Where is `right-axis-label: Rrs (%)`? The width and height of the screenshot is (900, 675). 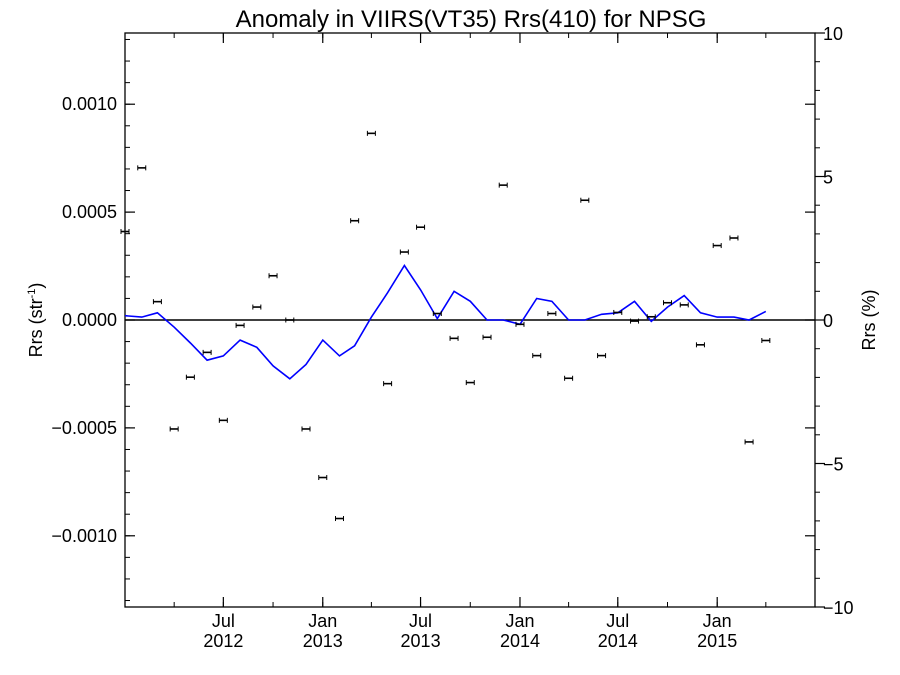 right-axis-label: Rrs (%) is located at coordinates (869, 320).